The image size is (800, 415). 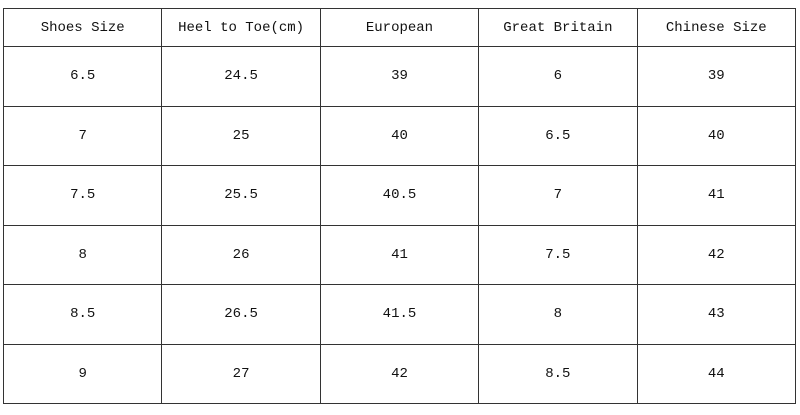 I want to click on header-cell: Heel to Toe(cm), so click(x=241, y=27).